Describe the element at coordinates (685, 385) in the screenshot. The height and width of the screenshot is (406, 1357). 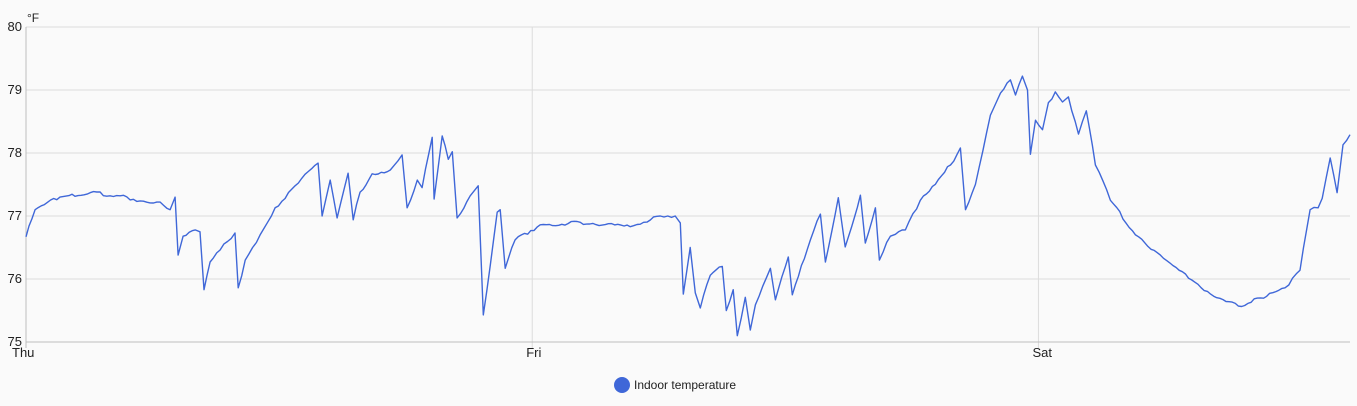
I see `legend-label: Indoor temperature` at that location.